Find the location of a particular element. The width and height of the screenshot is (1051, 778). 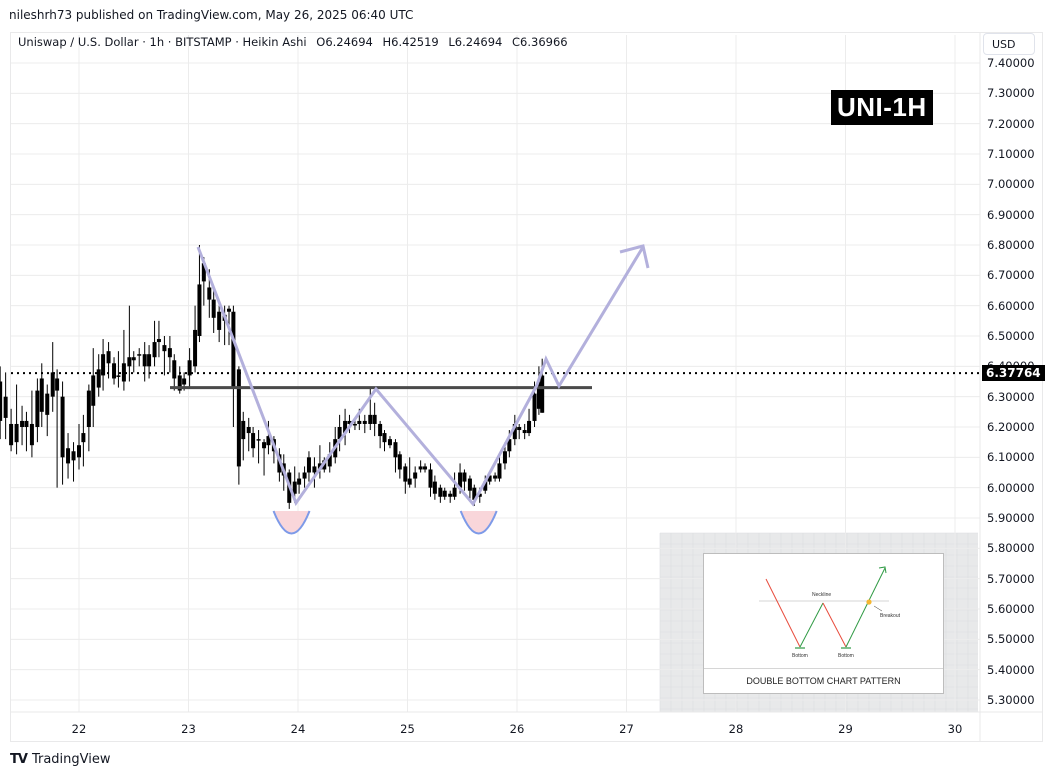

price-tick: 6.90000 is located at coordinates (1011, 214).